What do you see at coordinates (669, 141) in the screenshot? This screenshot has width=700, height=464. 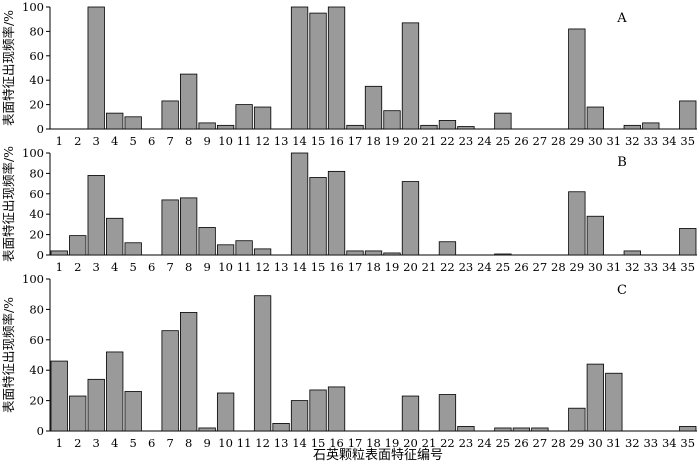 I see `x-tick-label: 34` at bounding box center [669, 141].